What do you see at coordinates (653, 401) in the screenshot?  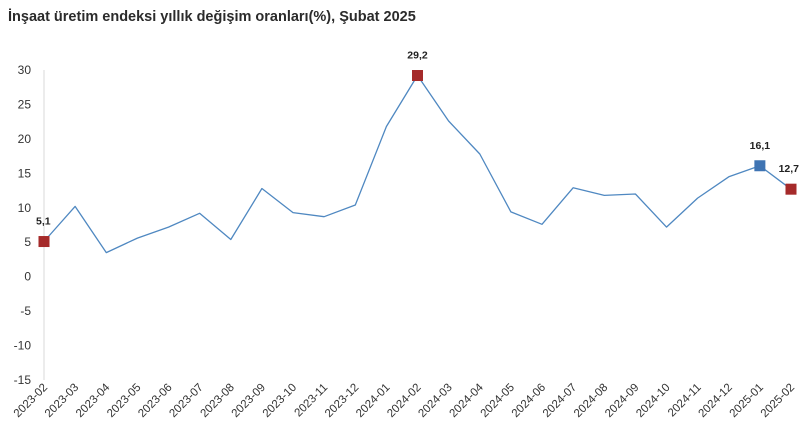 I see `x-tick-label: 2024-10` at bounding box center [653, 401].